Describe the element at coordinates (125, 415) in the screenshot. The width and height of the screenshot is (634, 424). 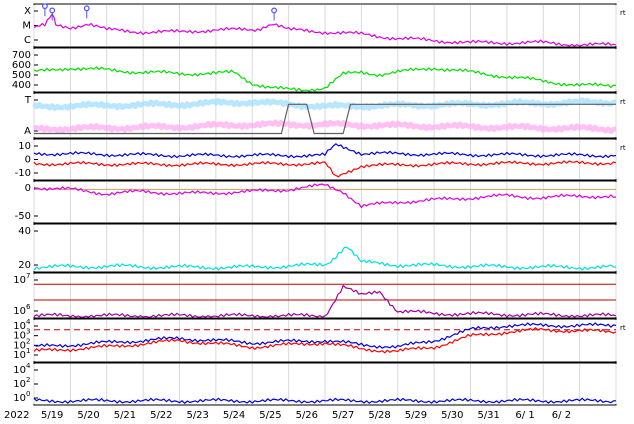
I see `x-tick-label: 5/21` at that location.